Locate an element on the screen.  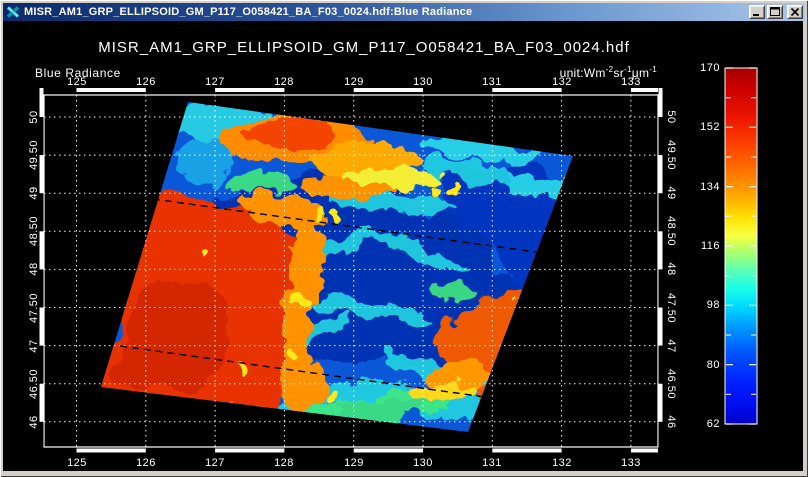
x-tick-label-bottom: 128 is located at coordinates (284, 463).